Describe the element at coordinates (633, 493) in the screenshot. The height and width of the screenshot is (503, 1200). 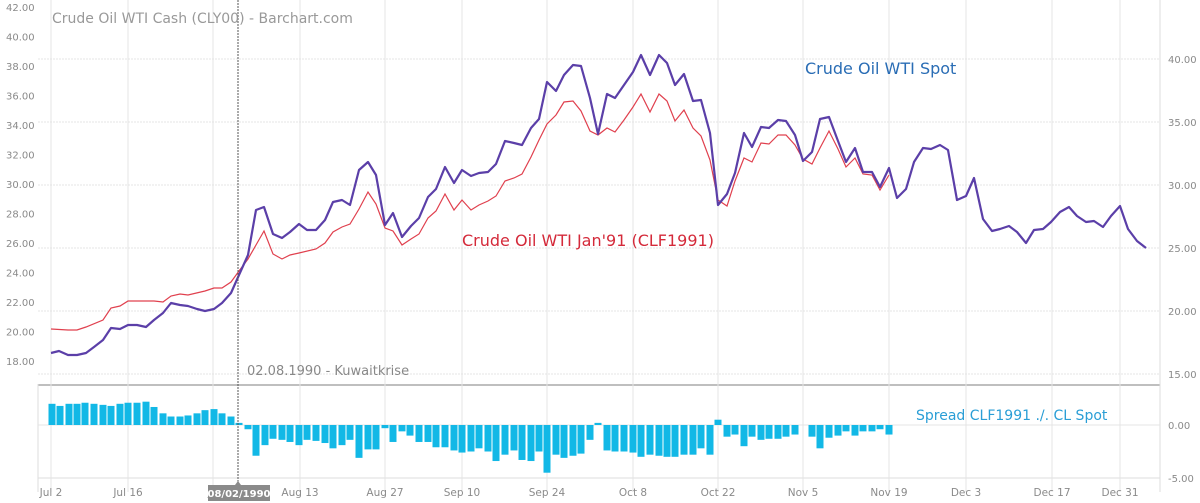
I see `x-axis-tick: Oct 8` at that location.